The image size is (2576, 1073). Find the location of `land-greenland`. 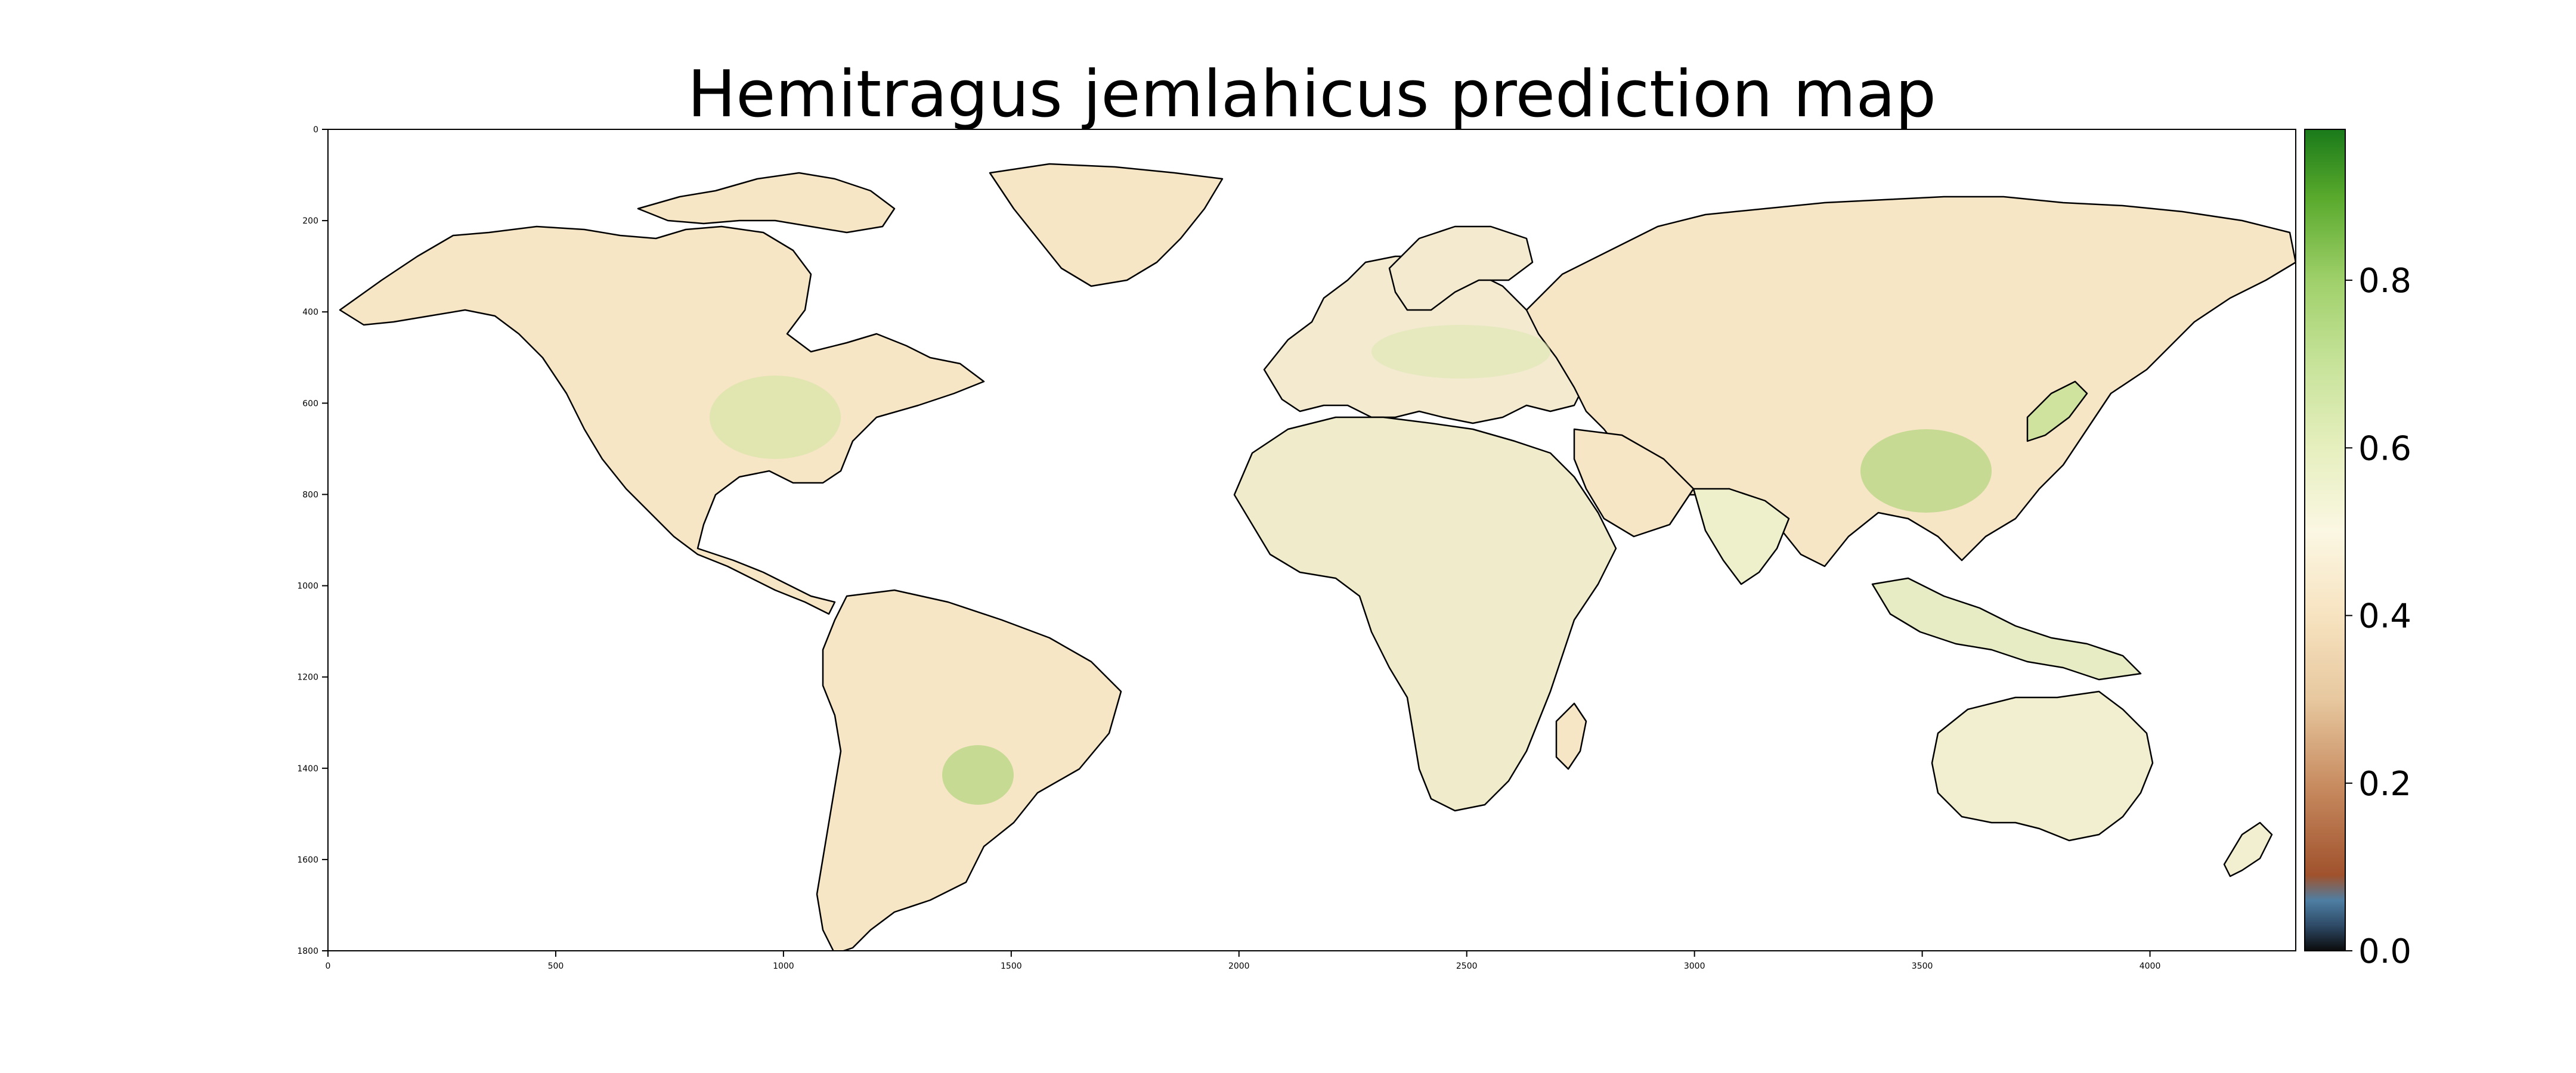

land-greenland is located at coordinates (1106, 225).